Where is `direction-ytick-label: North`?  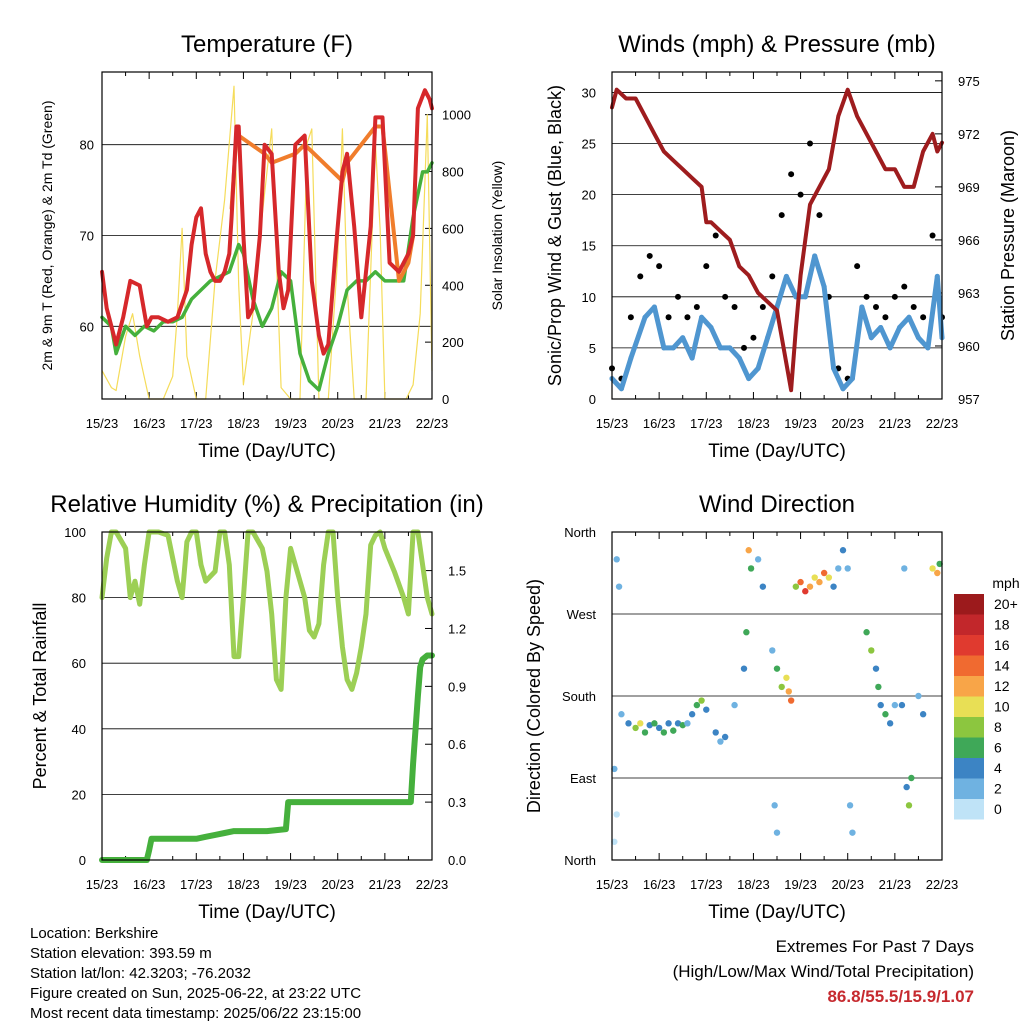
direction-ytick-label: North is located at coordinates (580, 860).